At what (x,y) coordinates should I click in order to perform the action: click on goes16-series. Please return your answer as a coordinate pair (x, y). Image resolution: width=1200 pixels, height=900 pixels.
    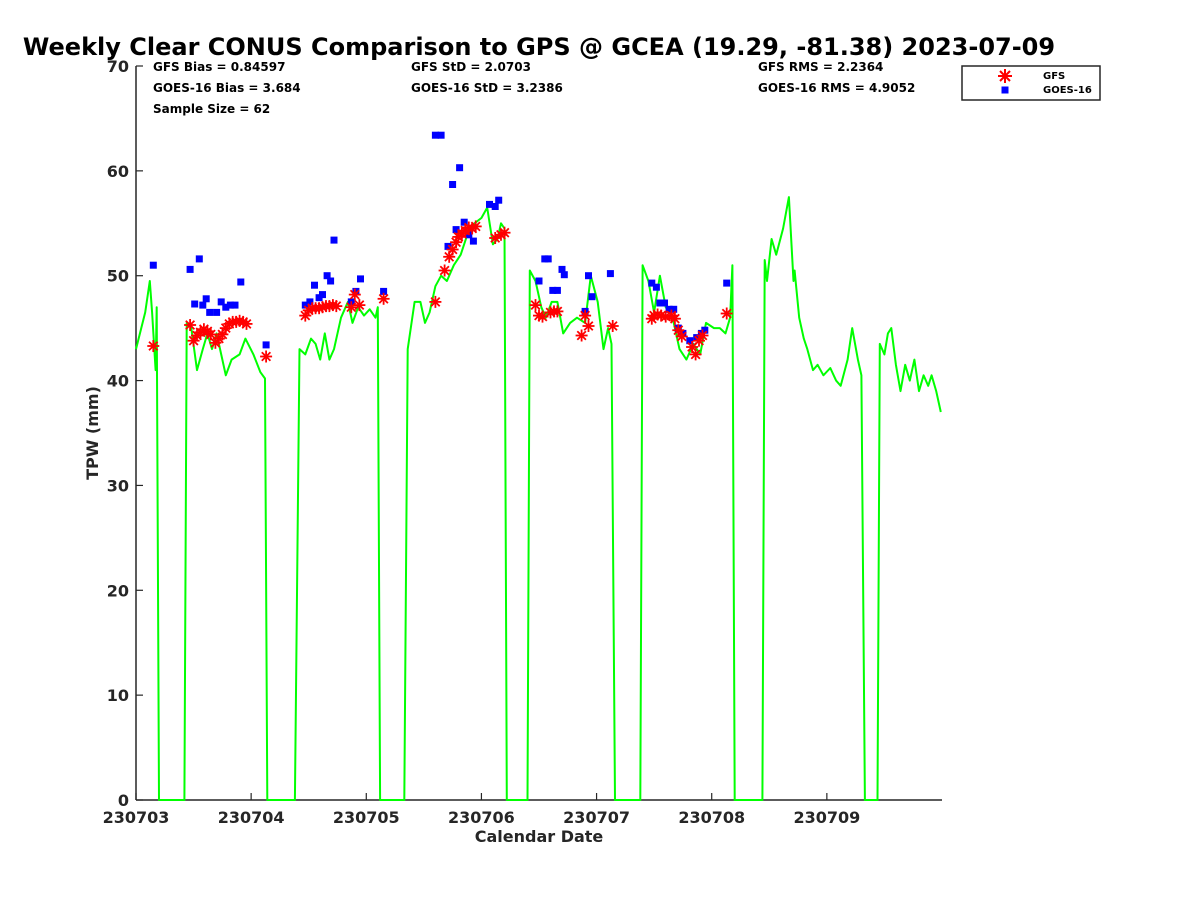
    Looking at the image, I should click on (440, 240).